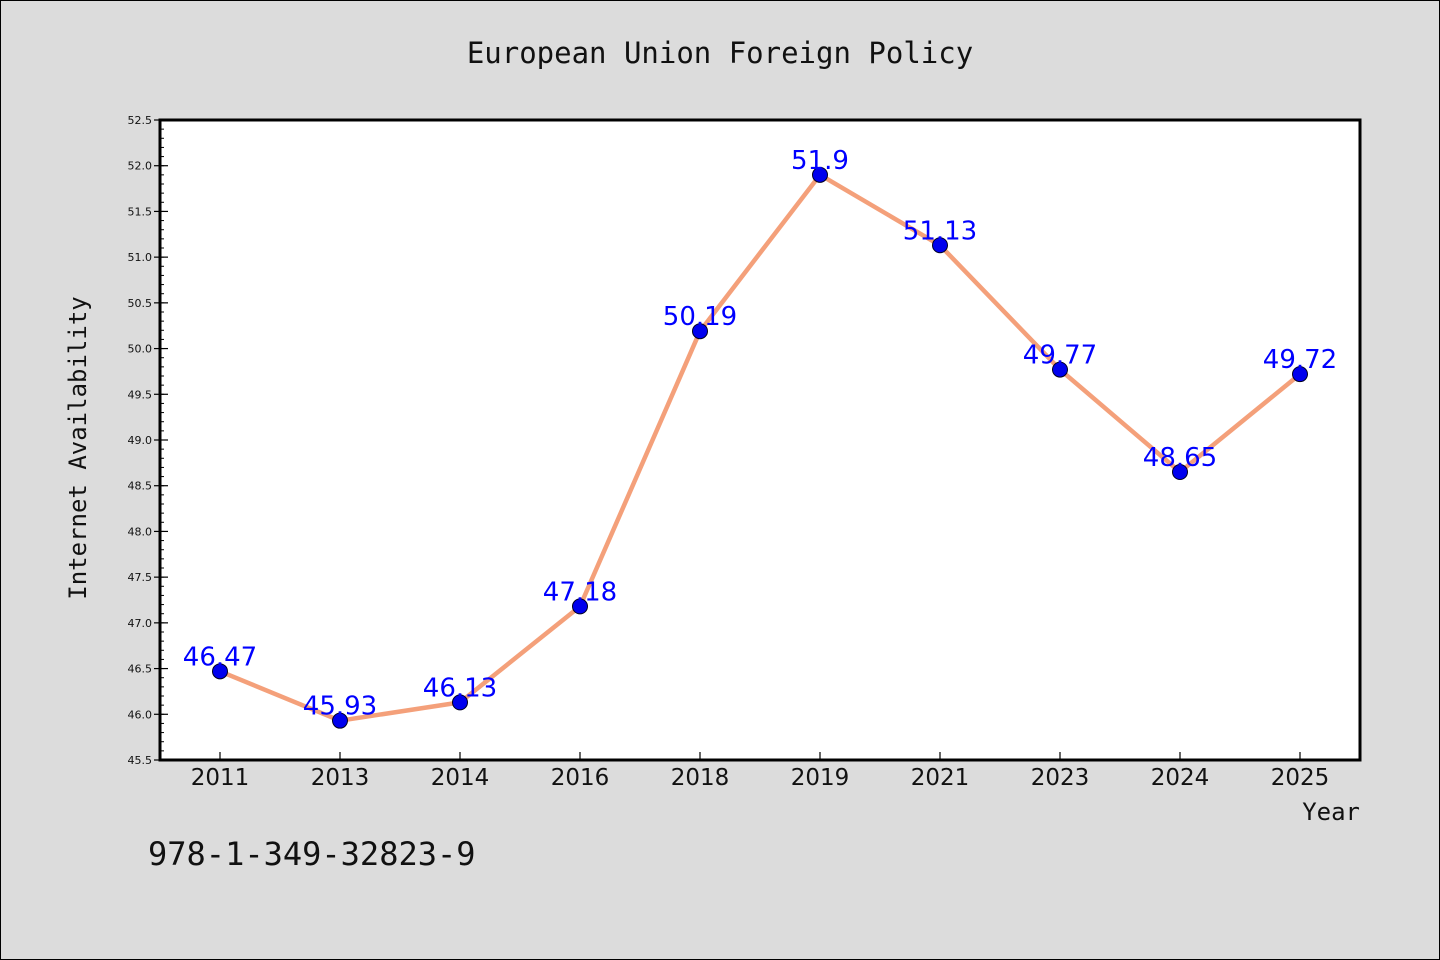 The image size is (1440, 960). Describe the element at coordinates (580, 778) in the screenshot. I see `x-tick-label: 2016` at that location.